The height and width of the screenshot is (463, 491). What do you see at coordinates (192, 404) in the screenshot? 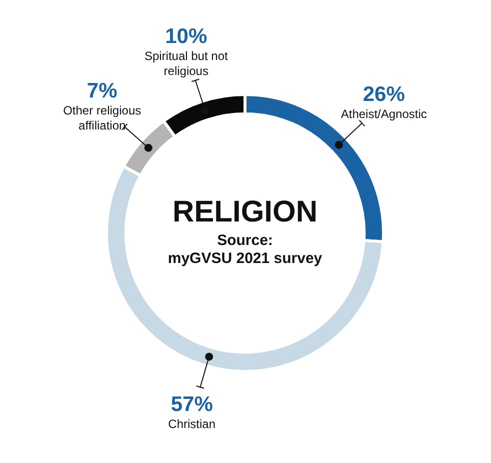
I see `data-label: 57%` at bounding box center [192, 404].